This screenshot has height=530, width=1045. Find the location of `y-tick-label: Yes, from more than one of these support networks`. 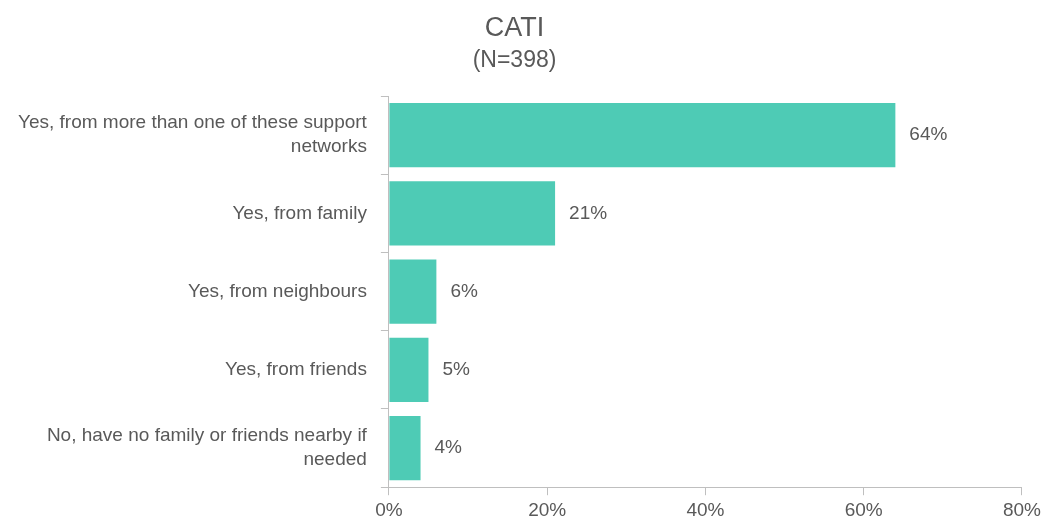

y-tick-label: Yes, from more than one of these support networks is located at coordinates (192, 134).